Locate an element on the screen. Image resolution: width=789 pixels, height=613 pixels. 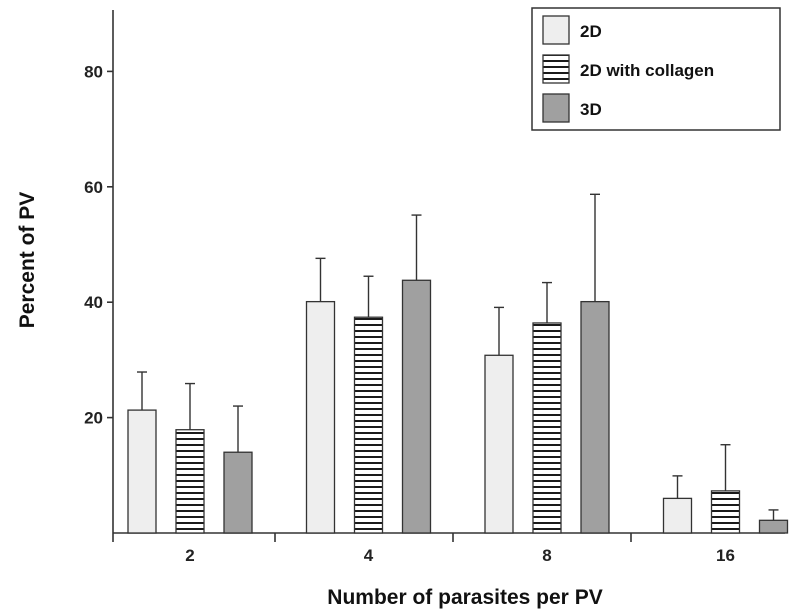
y-tick-label: 80 is located at coordinates (93, 71).